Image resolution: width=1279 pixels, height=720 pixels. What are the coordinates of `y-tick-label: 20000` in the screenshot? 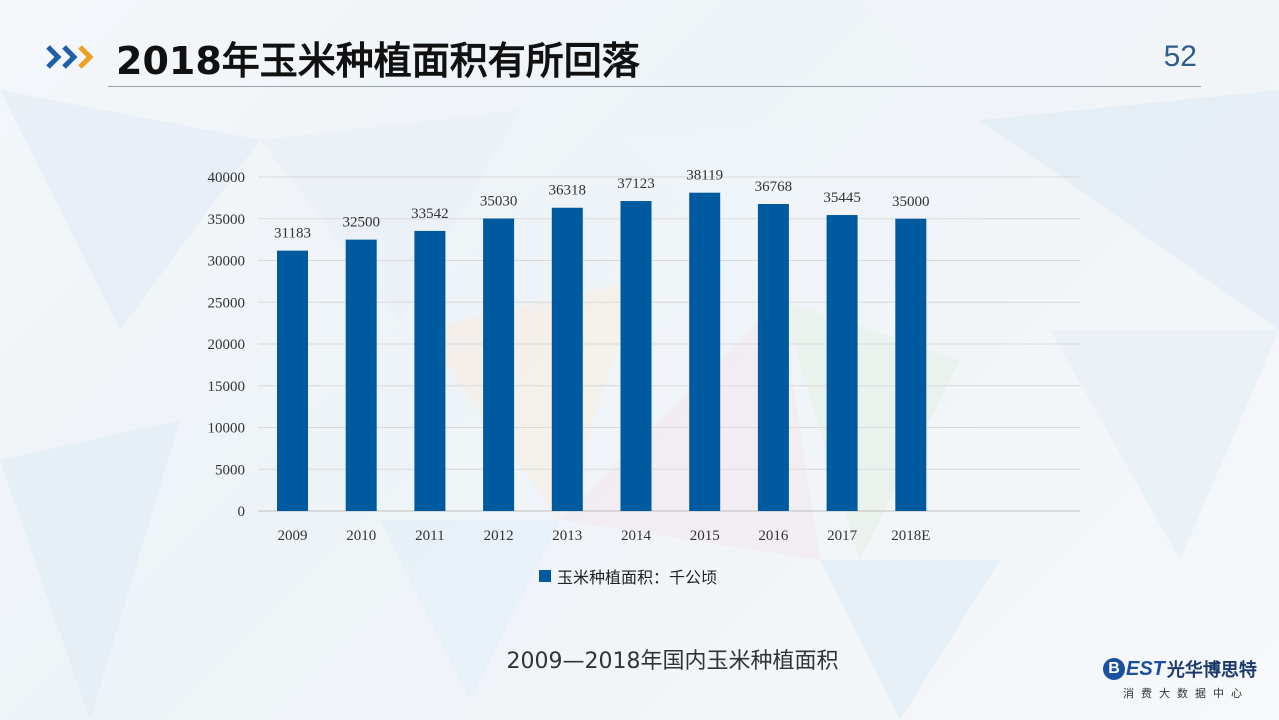 It's located at (227, 345).